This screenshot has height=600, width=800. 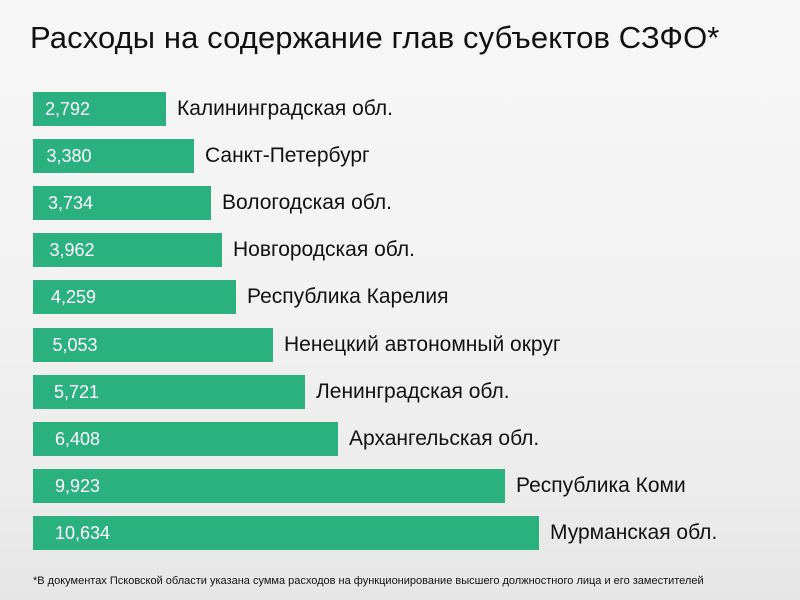 What do you see at coordinates (83, 533) in the screenshot?
I see `bar-value-label: 10,634` at bounding box center [83, 533].